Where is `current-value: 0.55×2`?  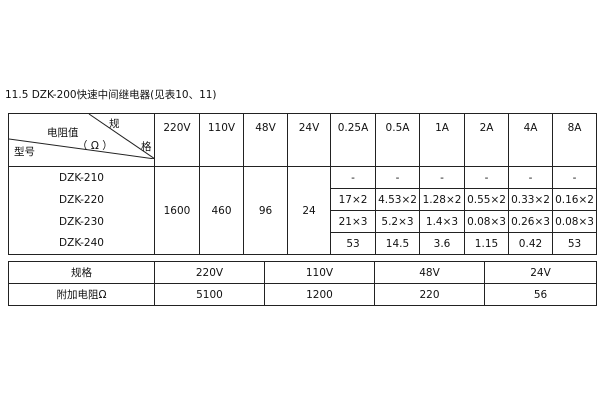 current-value: 0.55×2 is located at coordinates (486, 199).